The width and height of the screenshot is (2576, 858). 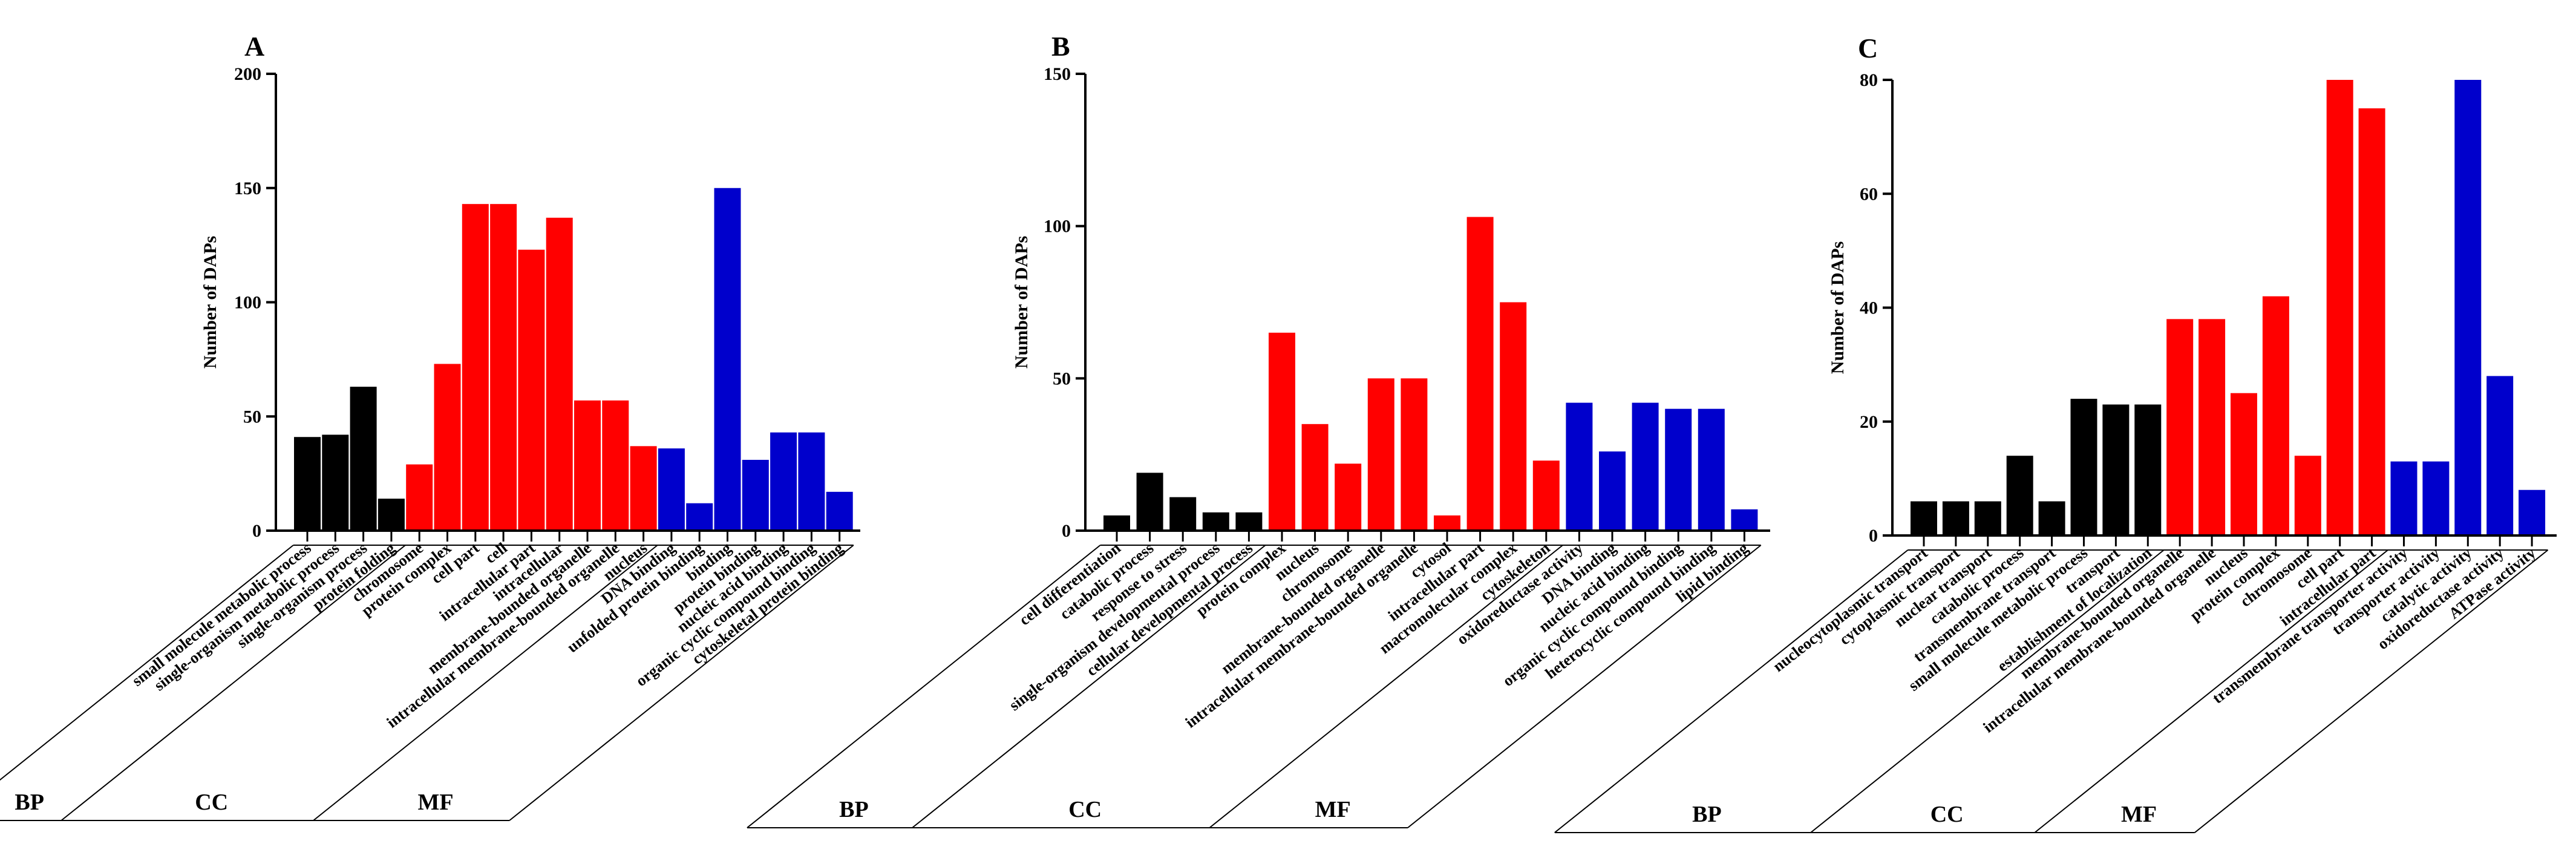 What do you see at coordinates (1869, 194) in the screenshot?
I see `y-tick-label: 60` at bounding box center [1869, 194].